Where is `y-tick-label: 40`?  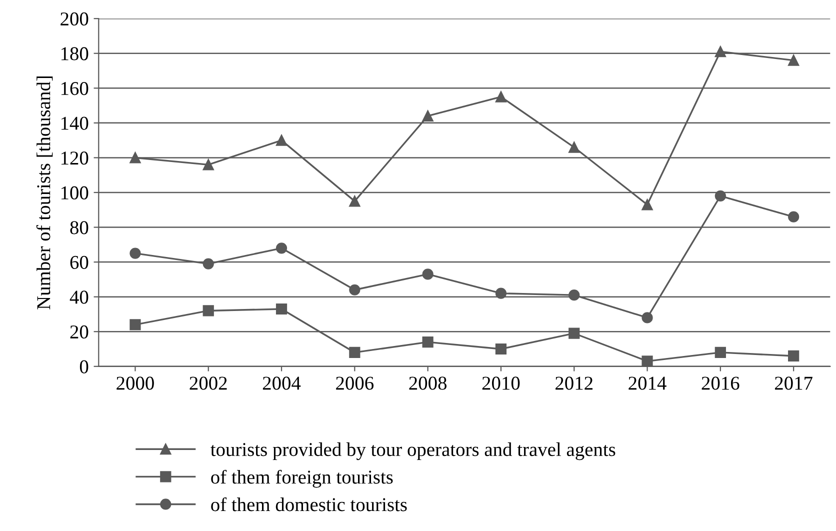 y-tick-label: 40 is located at coordinates (79, 297).